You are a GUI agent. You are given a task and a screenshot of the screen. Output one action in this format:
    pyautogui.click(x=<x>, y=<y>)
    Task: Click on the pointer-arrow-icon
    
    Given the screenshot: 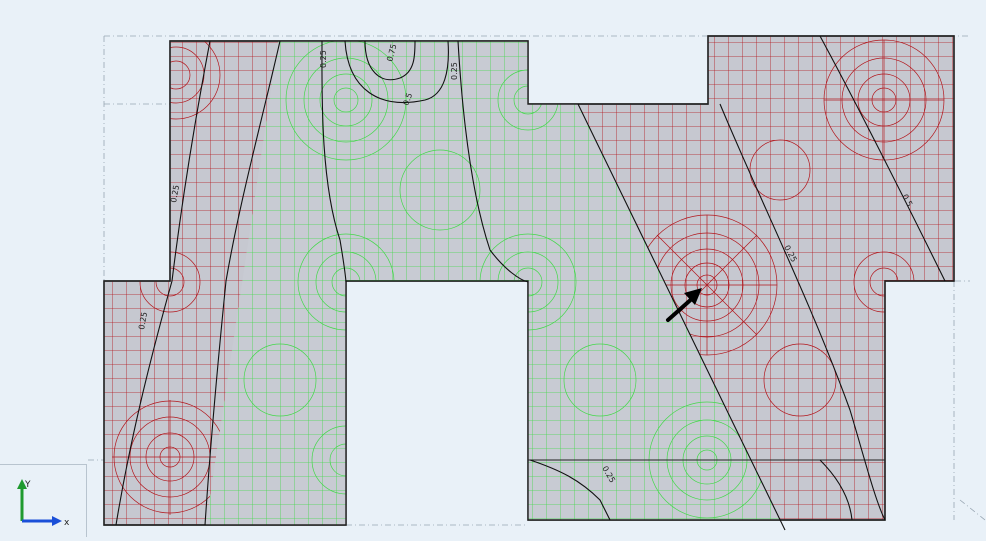 What is the action you would take?
    pyautogui.click(x=684, y=305)
    